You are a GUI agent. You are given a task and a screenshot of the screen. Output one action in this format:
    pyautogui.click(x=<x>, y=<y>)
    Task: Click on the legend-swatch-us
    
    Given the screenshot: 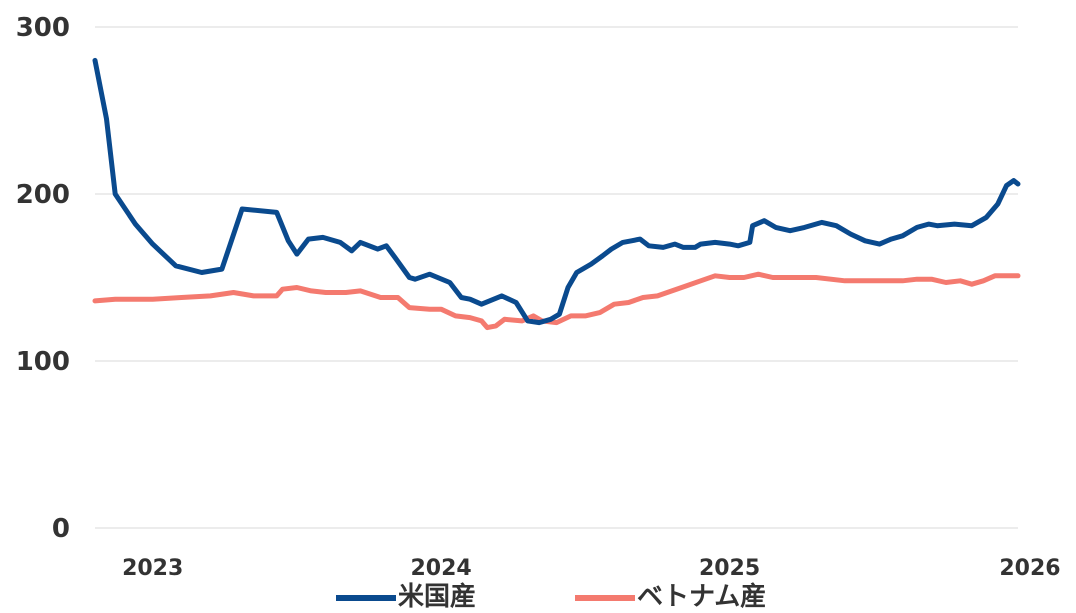 What is the action you would take?
    pyautogui.click(x=366, y=597)
    